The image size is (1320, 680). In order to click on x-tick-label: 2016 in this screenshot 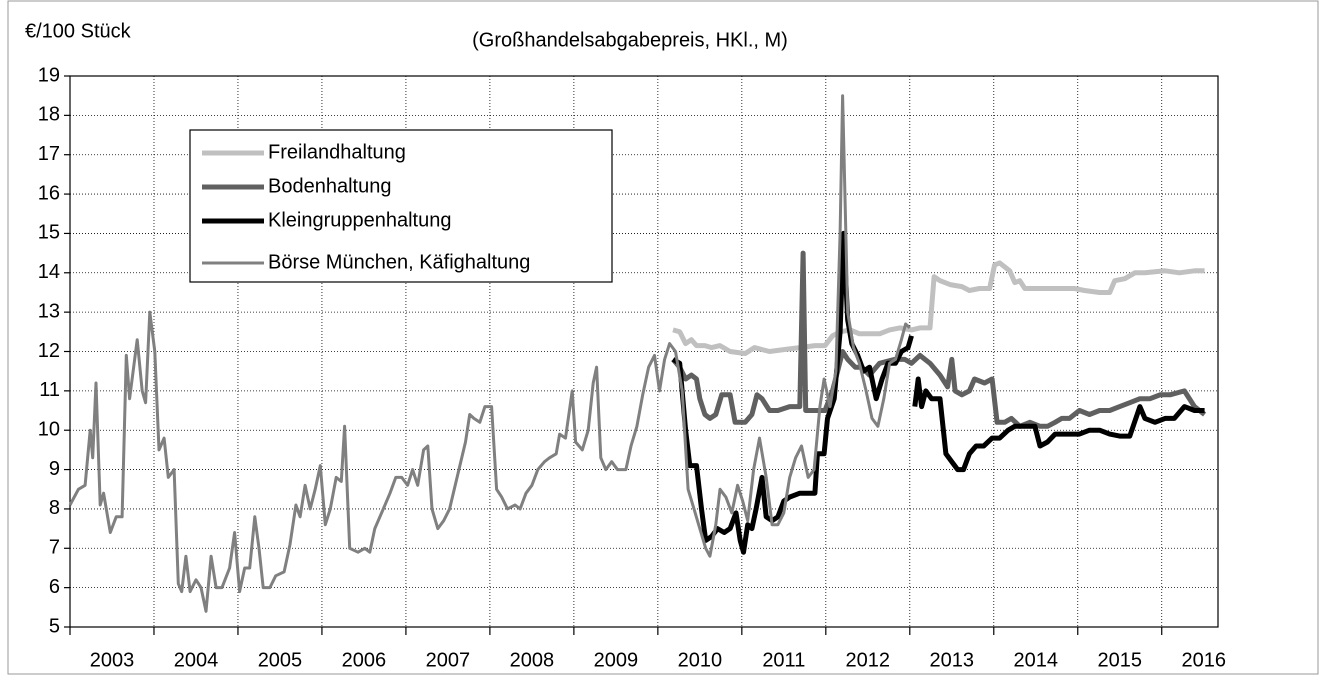, I will do `click(1203, 660)`.